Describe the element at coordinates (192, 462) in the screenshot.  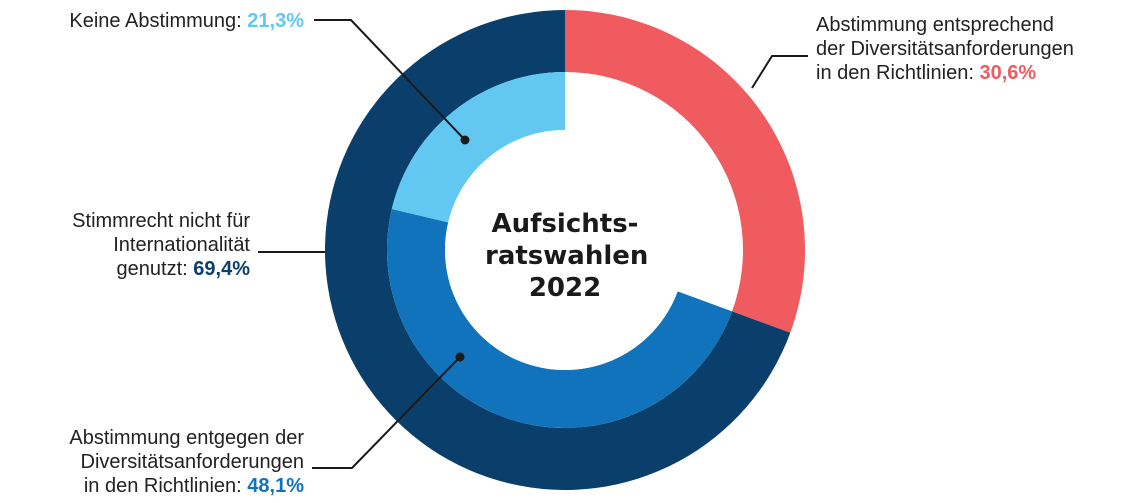
I see `label-line: Diversitätsanforderungen` at that location.